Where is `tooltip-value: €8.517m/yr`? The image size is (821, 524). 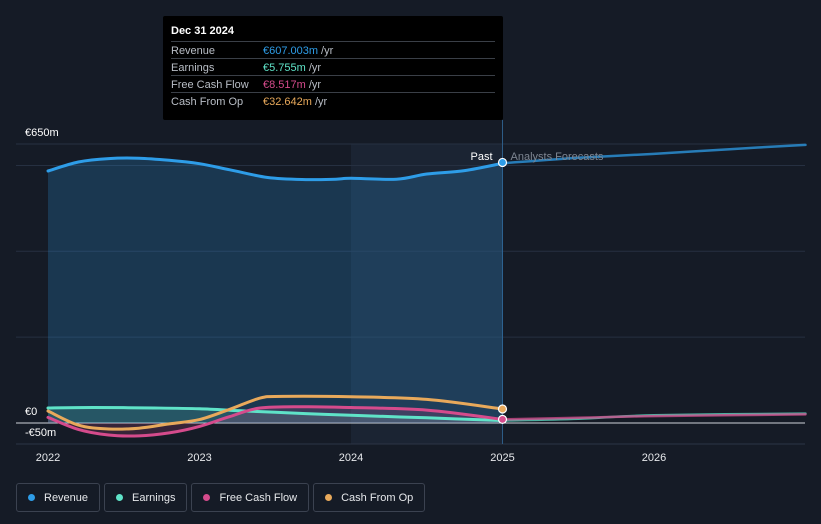 tooltip-value: €8.517m/yr is located at coordinates (292, 85).